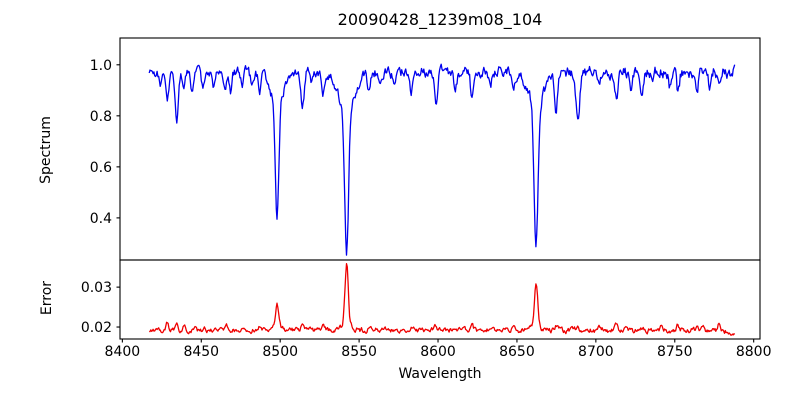 The width and height of the screenshot is (800, 400). Describe the element at coordinates (123, 352) in the screenshot. I see `x-tick-label: 8400` at that location.